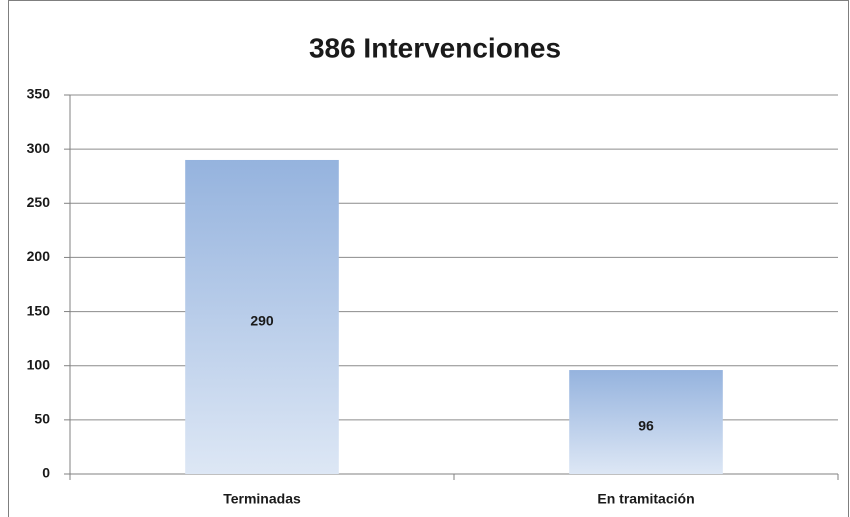  I want to click on data-label: 96, so click(646, 426).